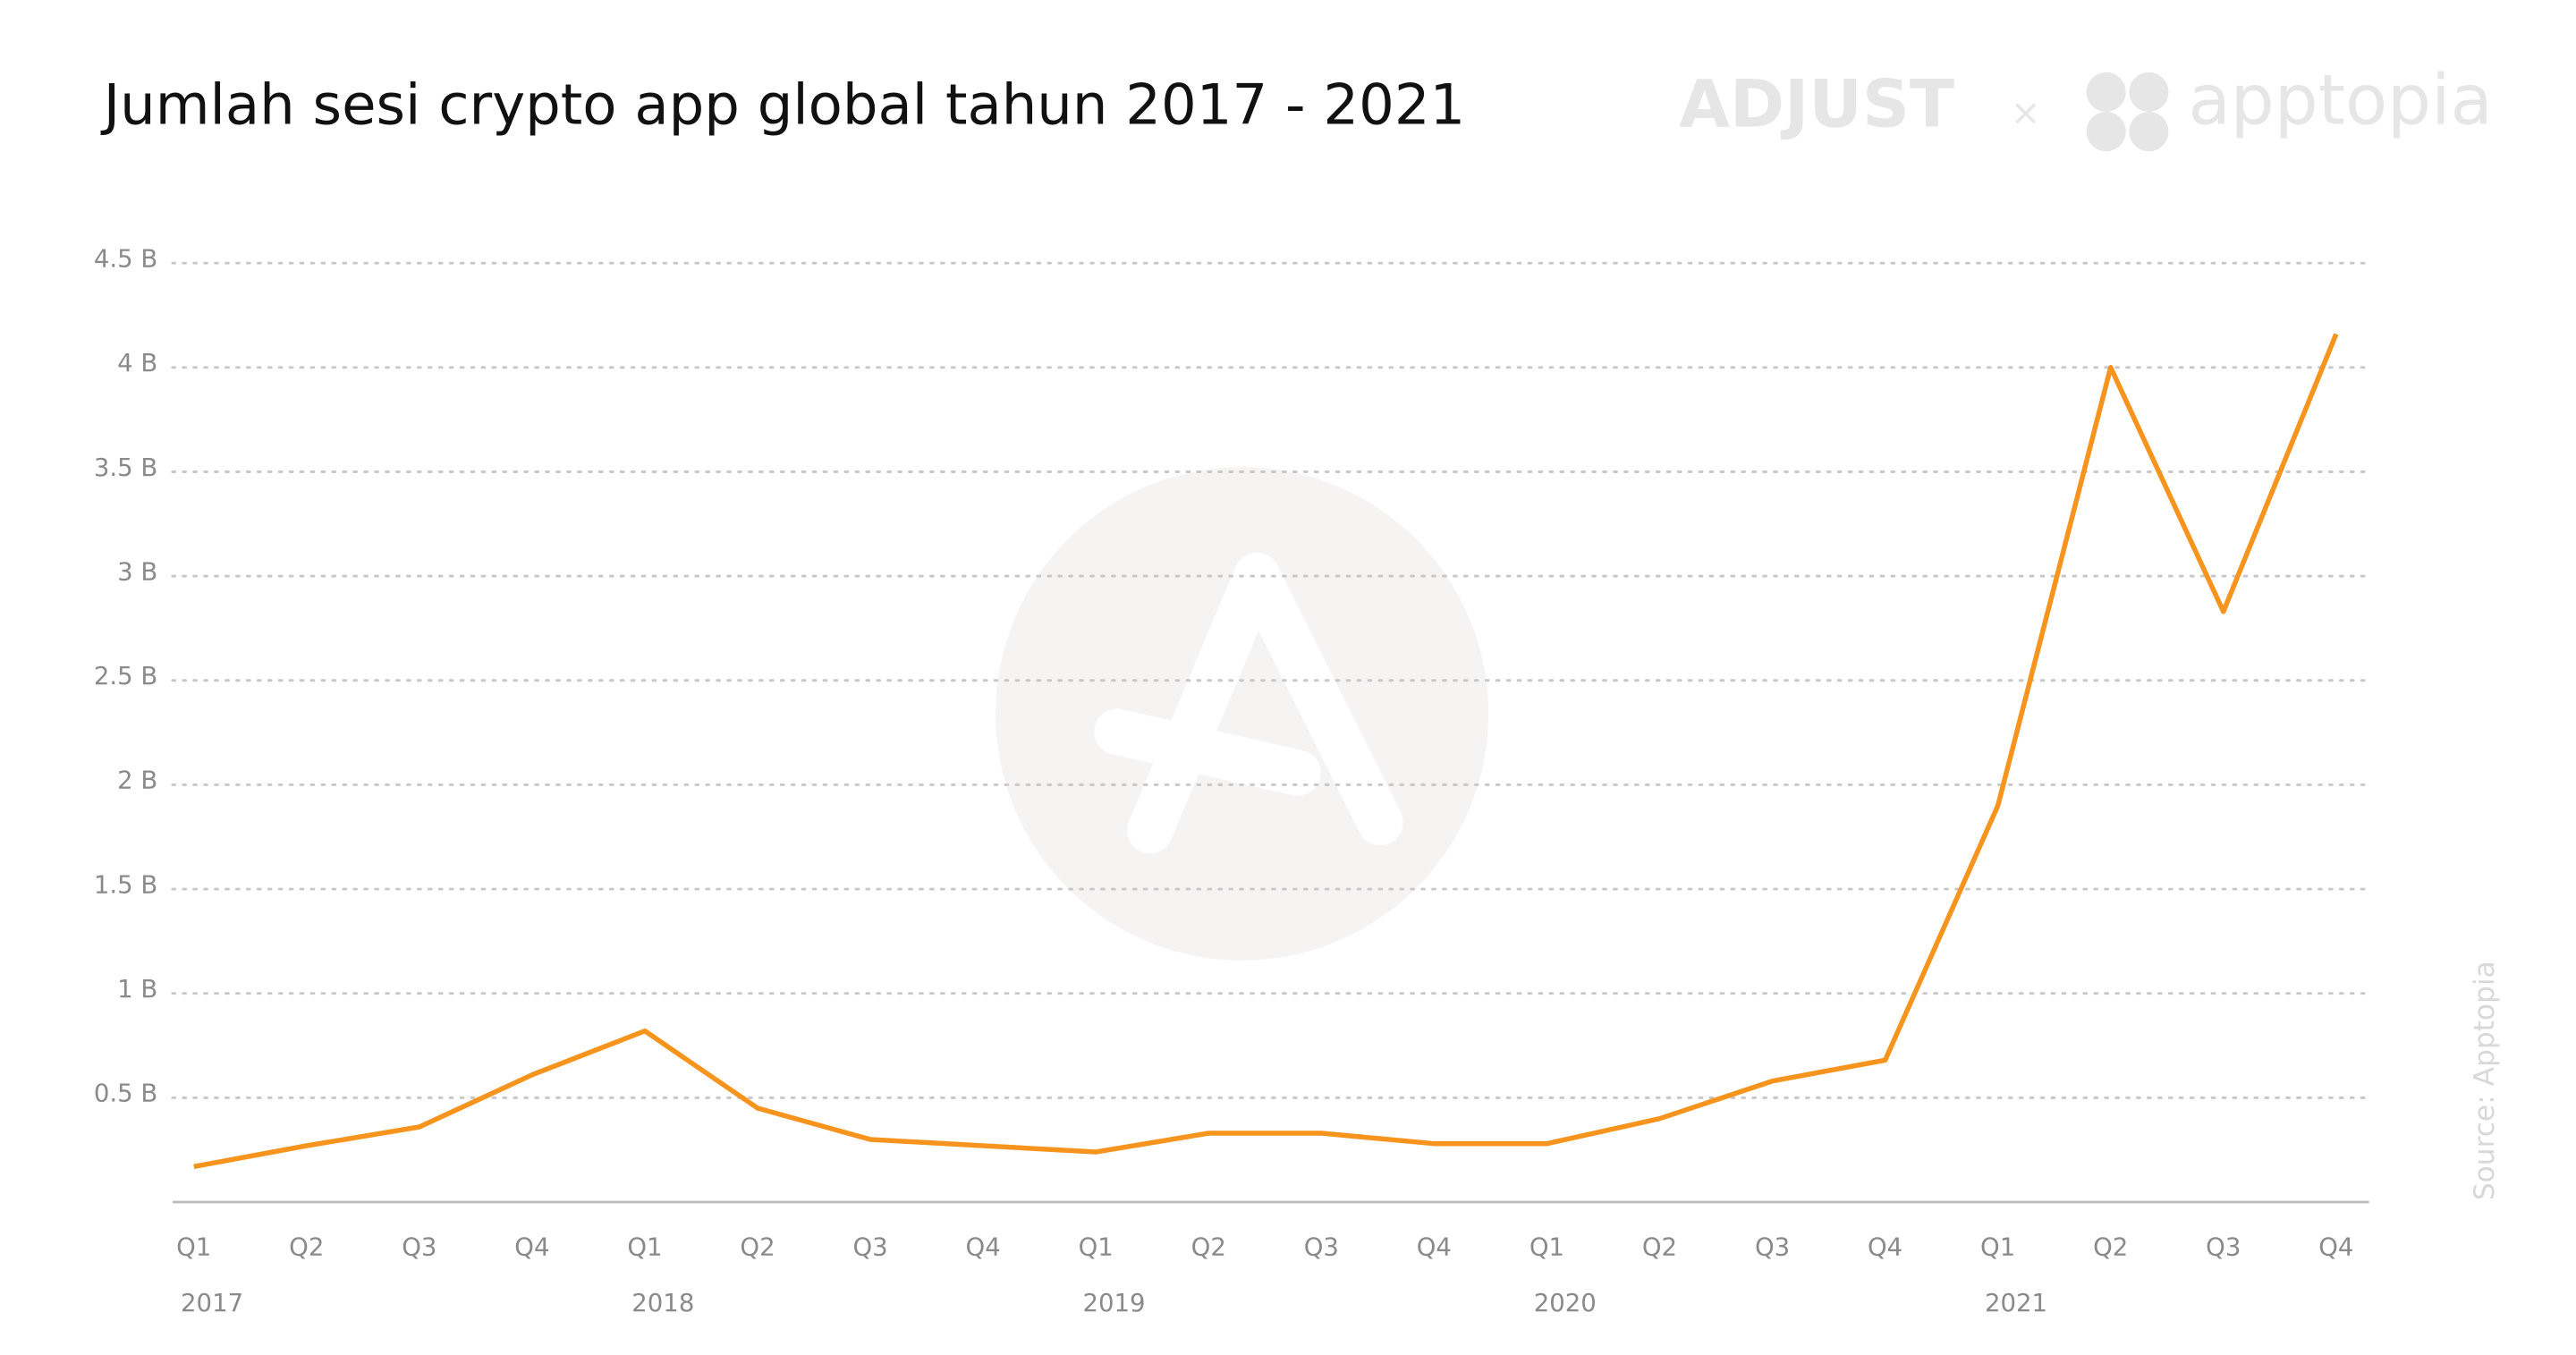  What do you see at coordinates (125, 258) in the screenshot?
I see `y-tick-label: 4.5 B` at bounding box center [125, 258].